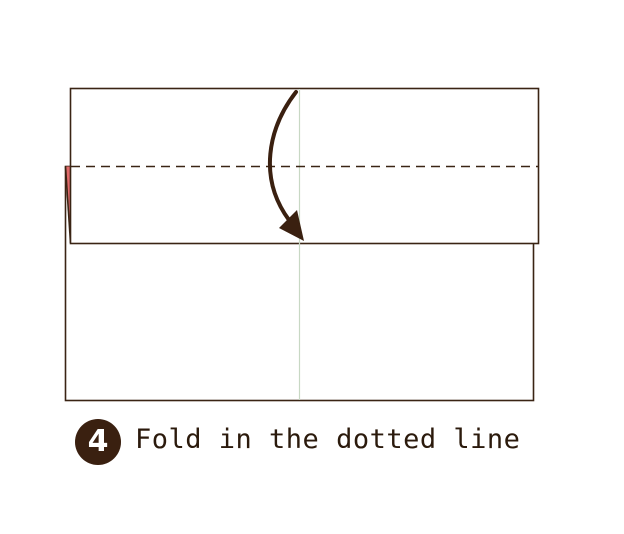  I want to click on step-number-badge: 4, so click(98, 442).